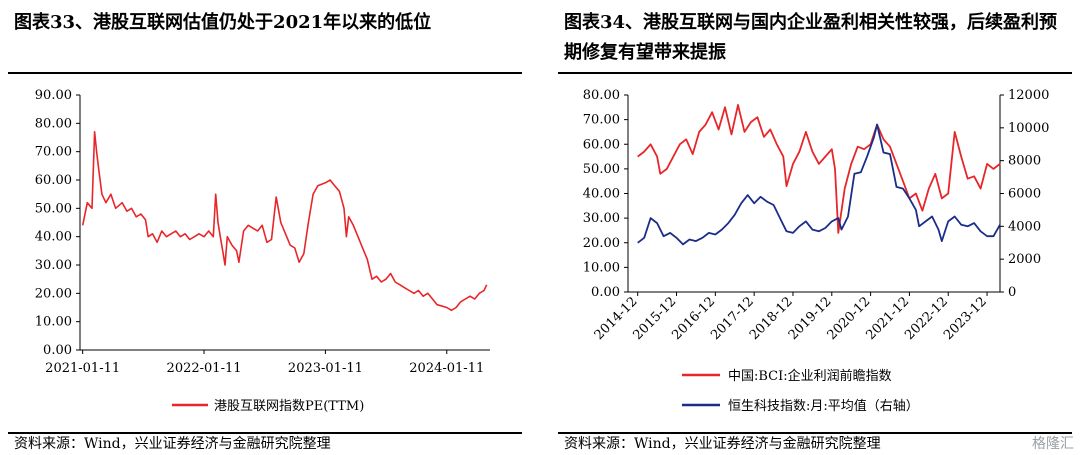  What do you see at coordinates (965, 318) in the screenshot?
I see `x-tick-label: 2023-12` at bounding box center [965, 318].